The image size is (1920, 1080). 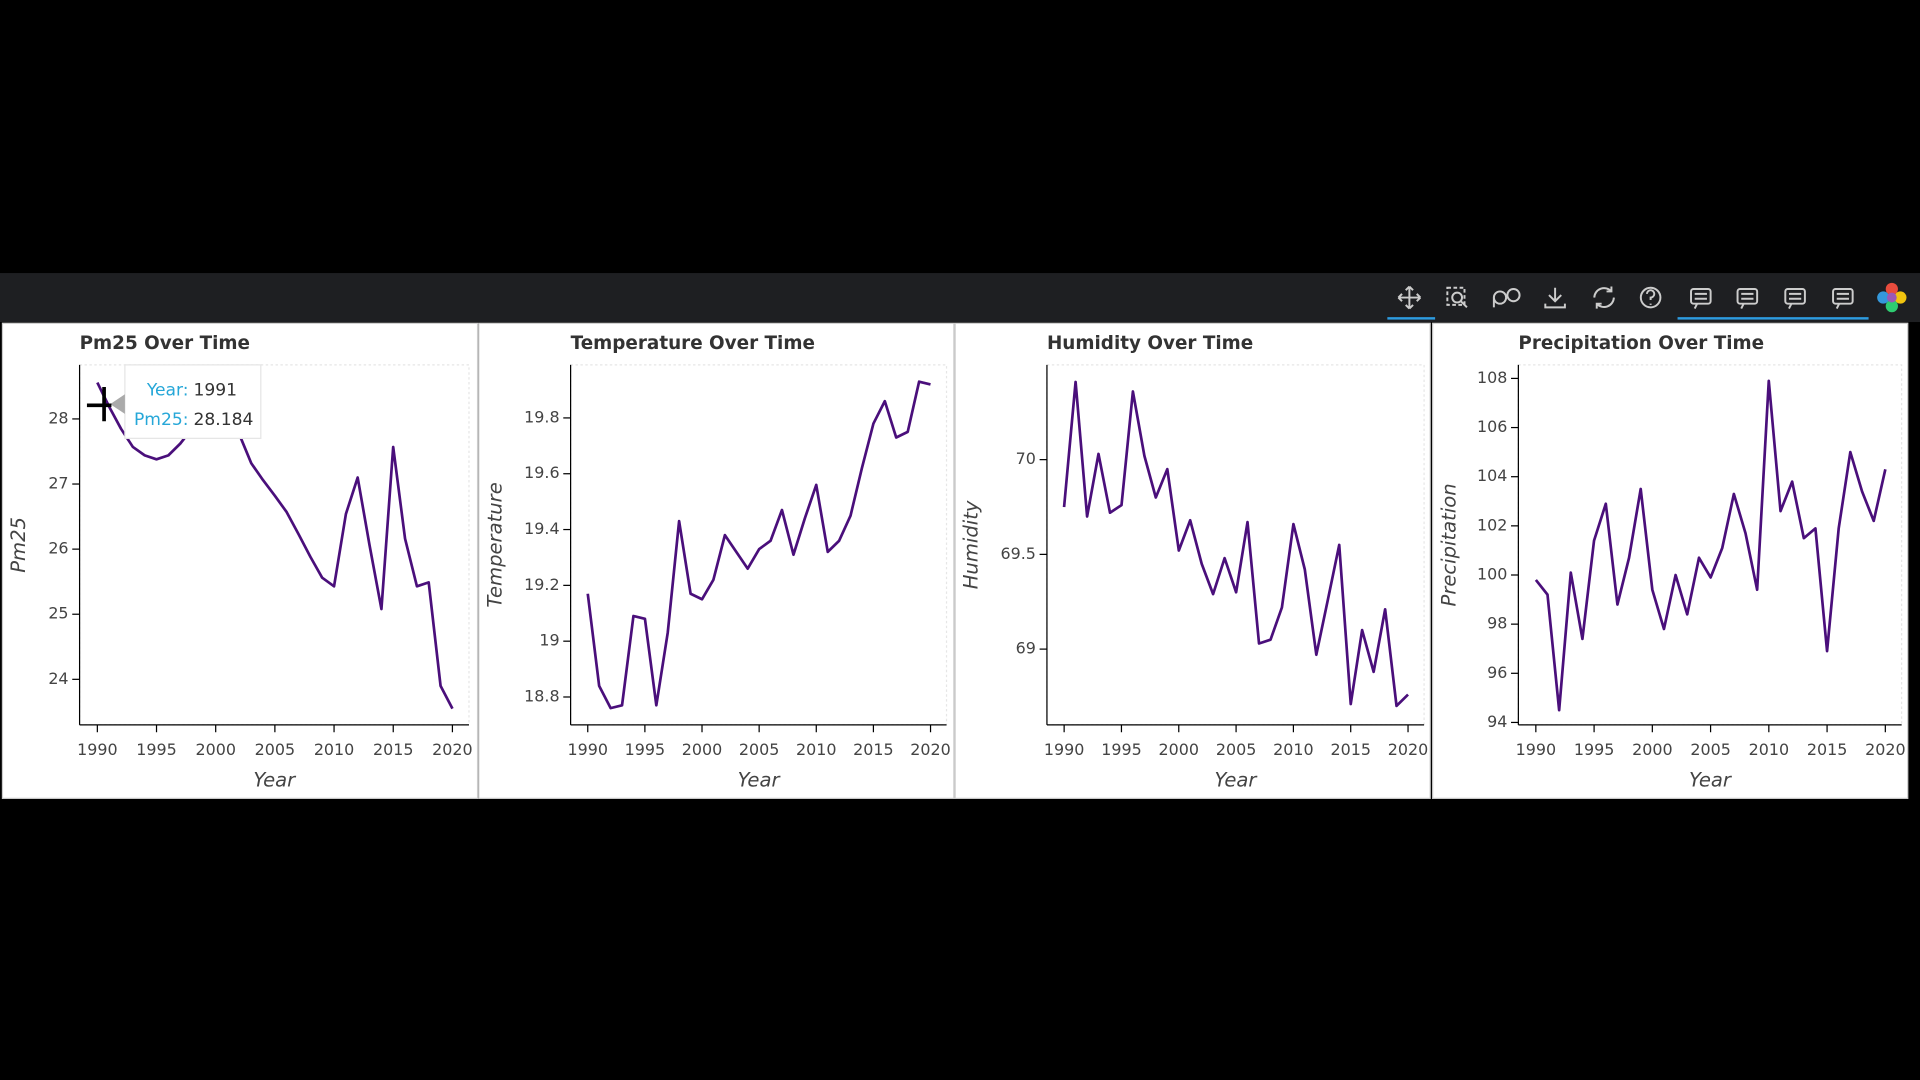 I want to click on y-axis-label: Temperature, so click(x=494, y=544).